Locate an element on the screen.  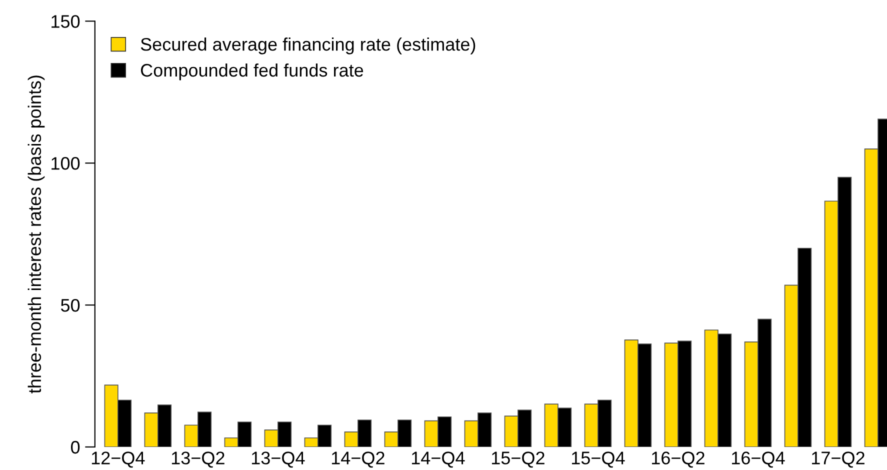
y-tick-label: 50 is located at coordinates (70, 305).